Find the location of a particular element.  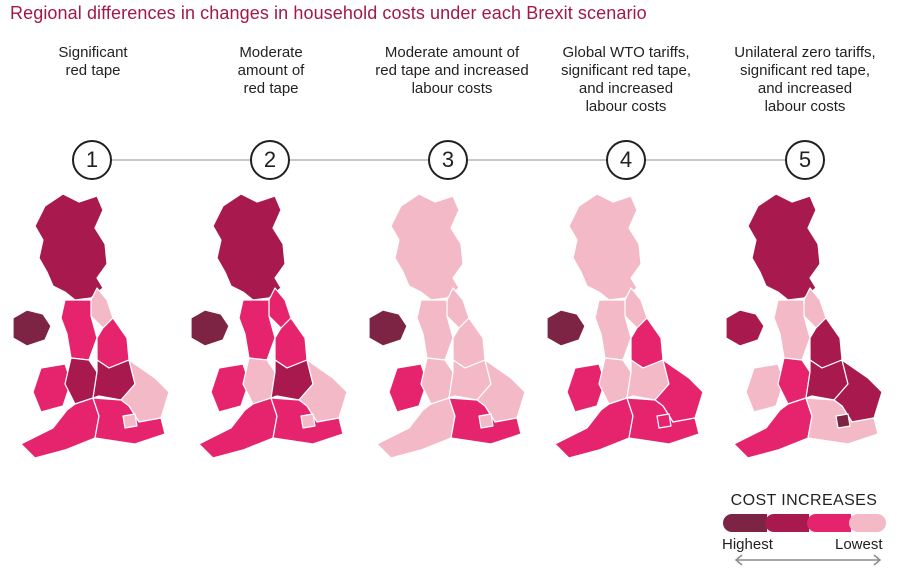

scenario-3-number: 3 is located at coordinates (448, 160).